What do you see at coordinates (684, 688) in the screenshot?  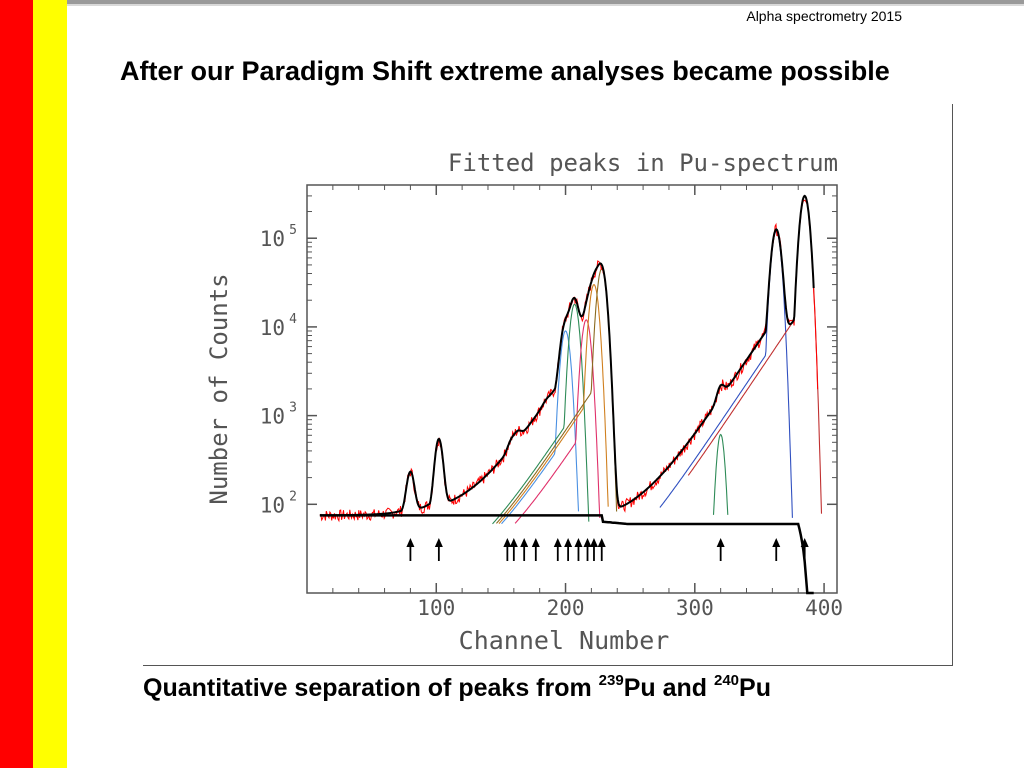 I see `caption-middle: and` at bounding box center [684, 688].